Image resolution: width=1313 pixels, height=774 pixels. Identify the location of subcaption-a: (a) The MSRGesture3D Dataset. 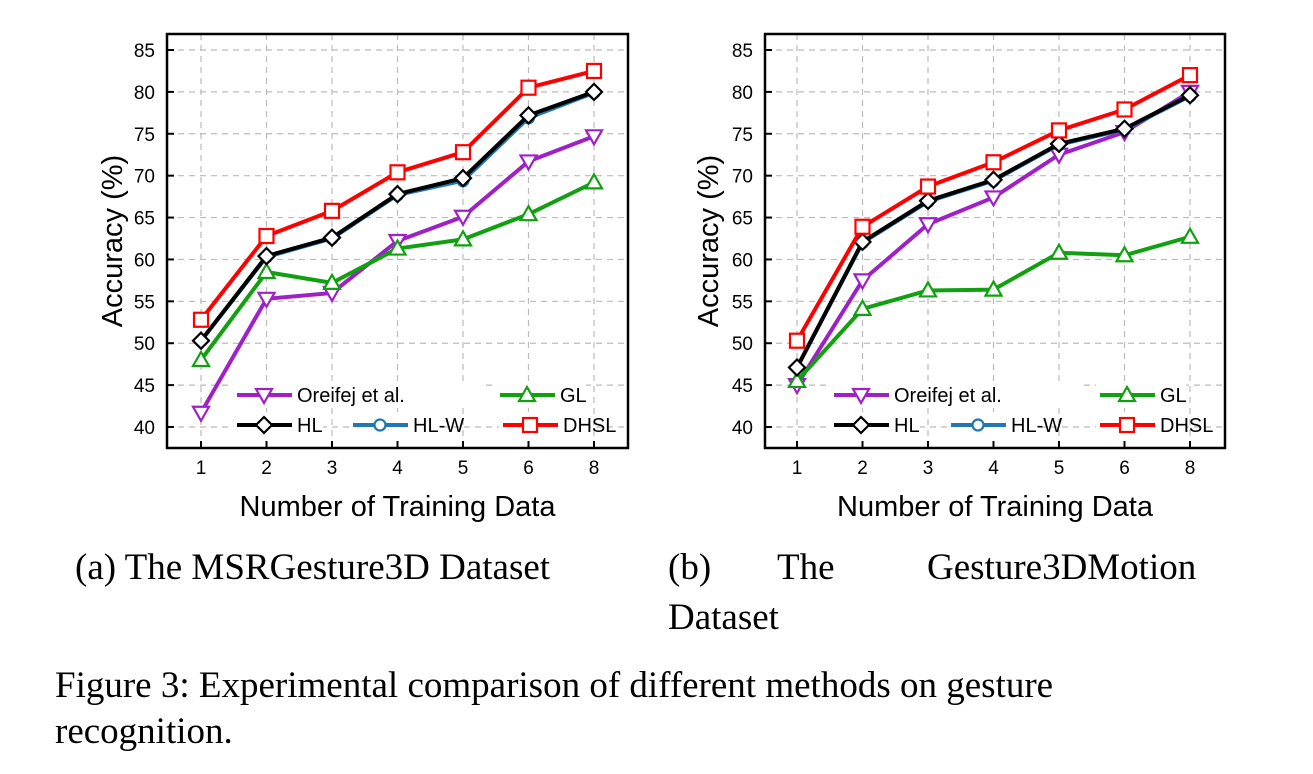
(313, 567).